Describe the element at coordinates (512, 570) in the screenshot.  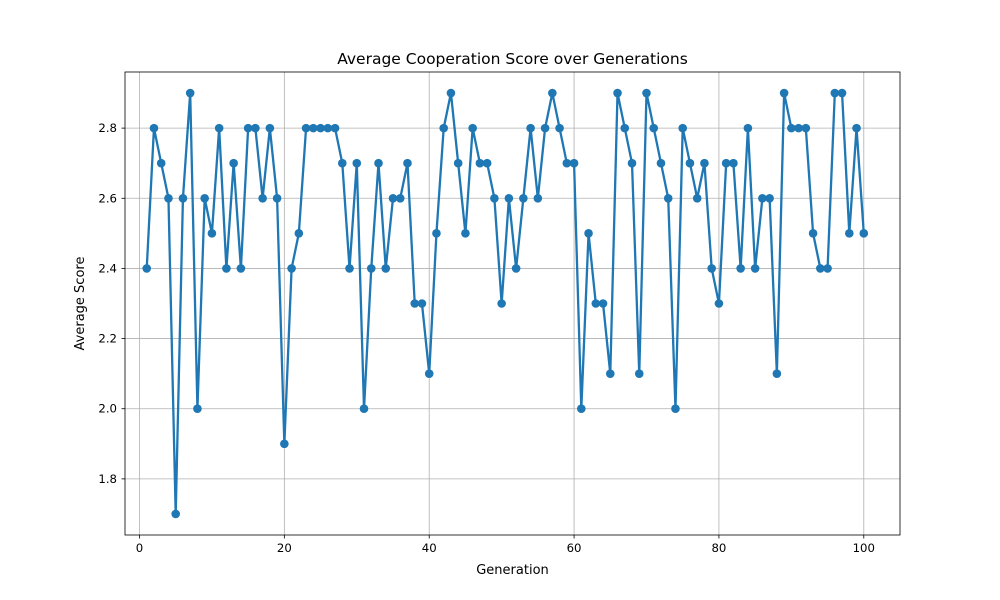
I see `x-axis-label: Generation` at that location.